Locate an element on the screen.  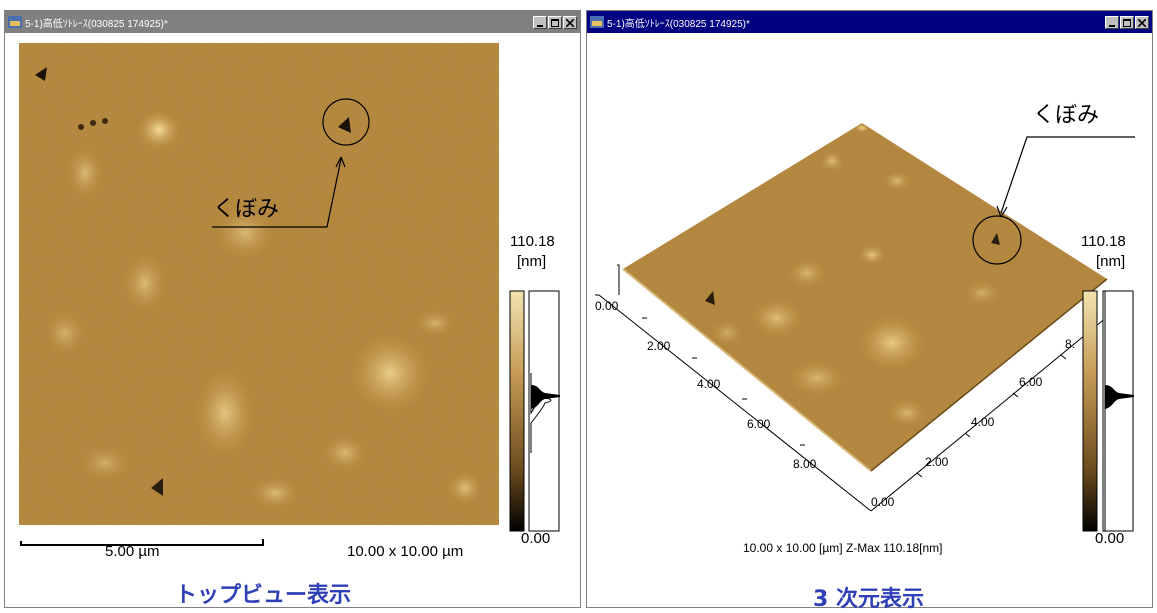
axis-right-tick-4: 8. is located at coordinates (1070, 344).